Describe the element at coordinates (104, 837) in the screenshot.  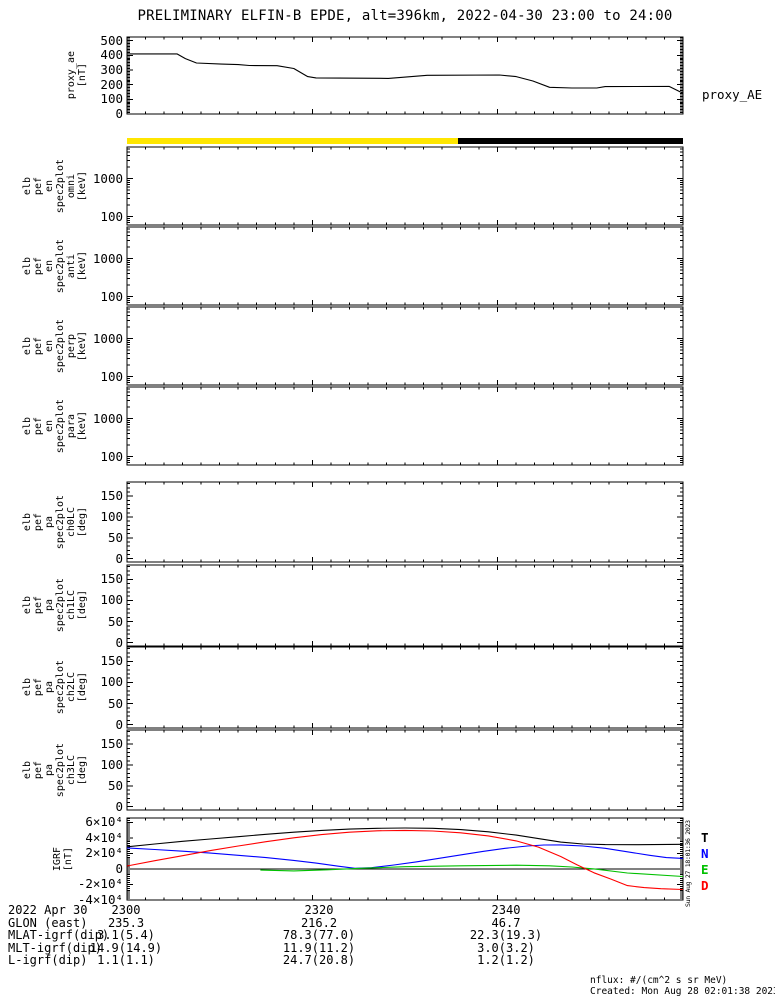
I see `igrf-ytick-label: 4×10⁴` at that location.